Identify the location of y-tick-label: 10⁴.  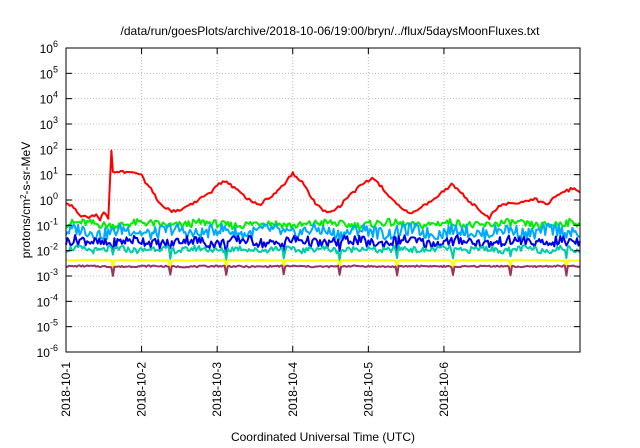
(49, 98).